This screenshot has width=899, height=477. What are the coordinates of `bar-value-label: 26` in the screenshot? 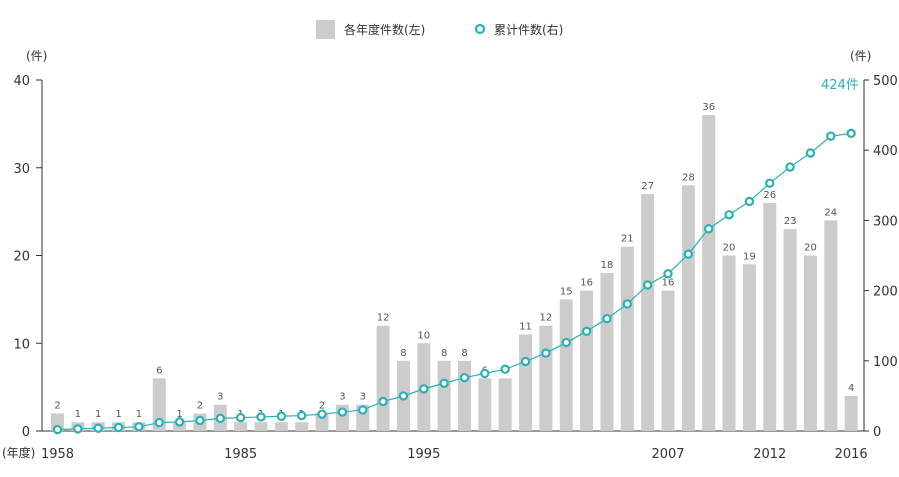 It's located at (769, 195).